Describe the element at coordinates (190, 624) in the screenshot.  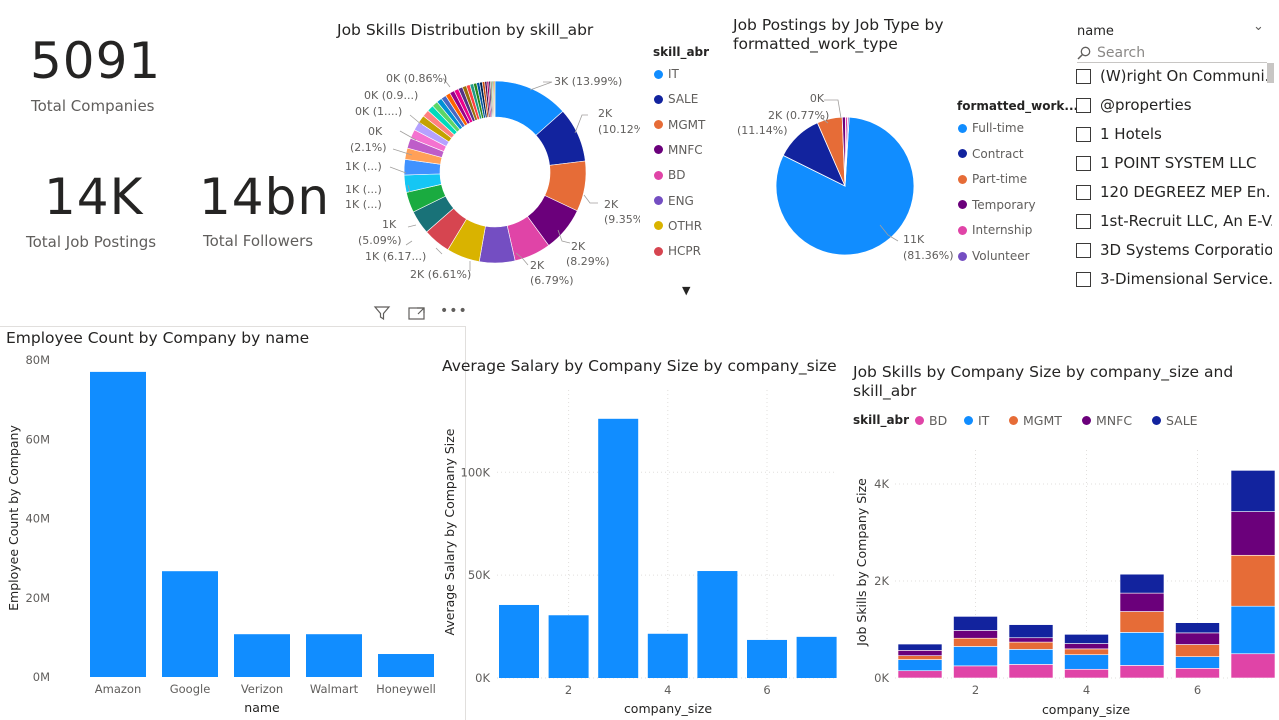
I see `bar-google` at that location.